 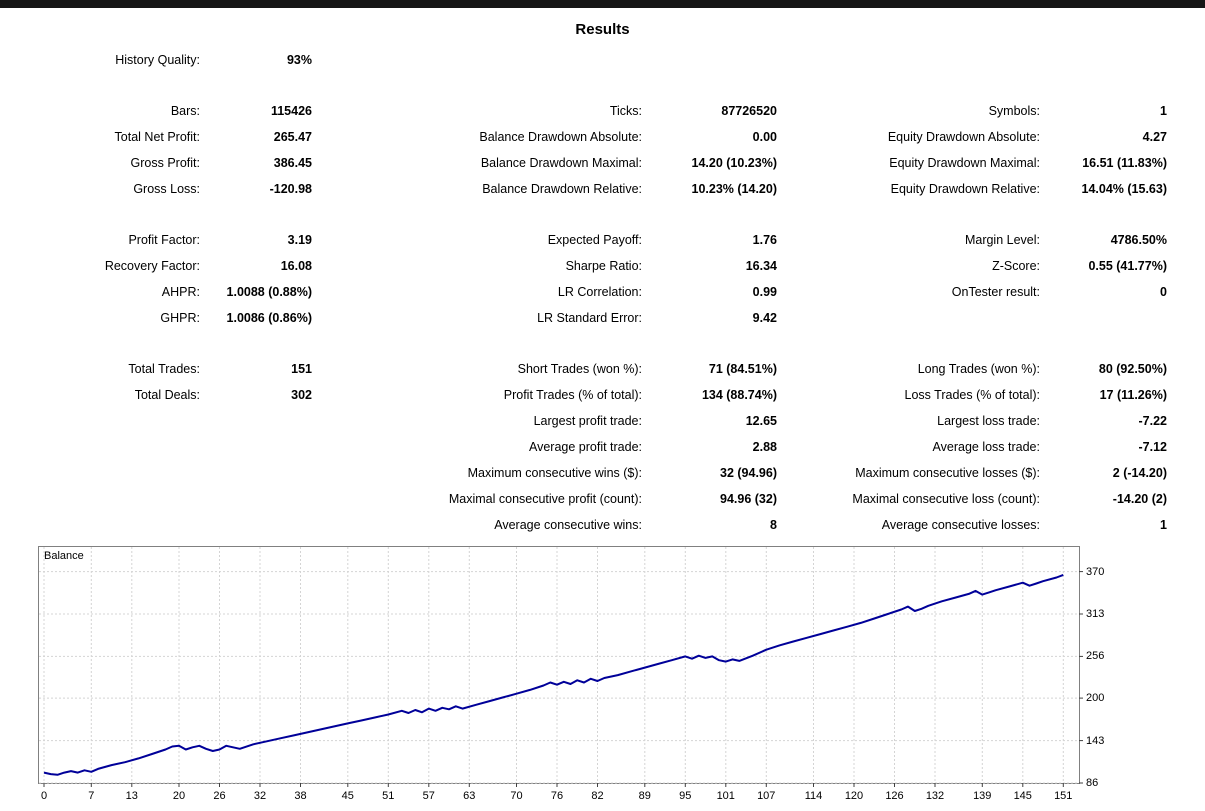 I want to click on stat-label: History Quality:, so click(x=157, y=60).